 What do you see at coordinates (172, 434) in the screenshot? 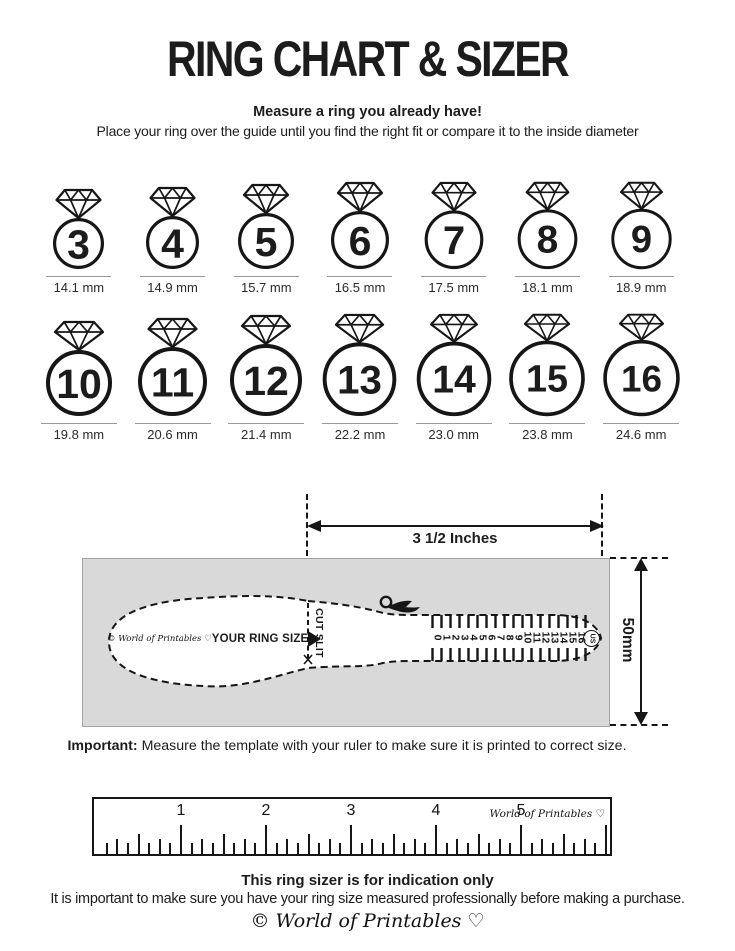
I see `ring-diameter-label: 20.6 mm` at bounding box center [172, 434].